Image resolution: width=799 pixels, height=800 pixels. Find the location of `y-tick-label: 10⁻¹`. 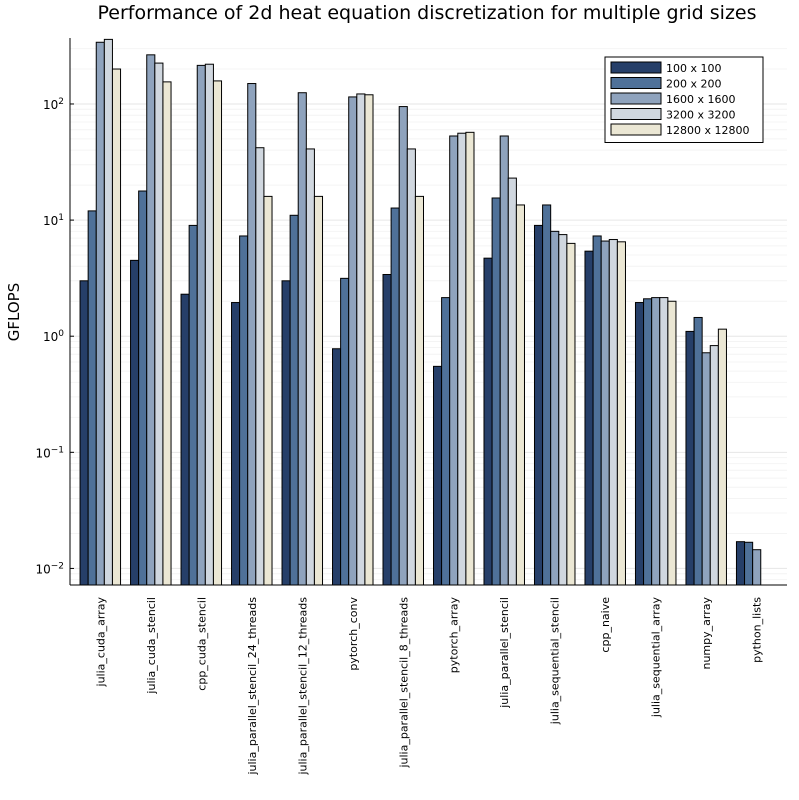

y-tick-label: 10⁻¹ is located at coordinates (49, 452).